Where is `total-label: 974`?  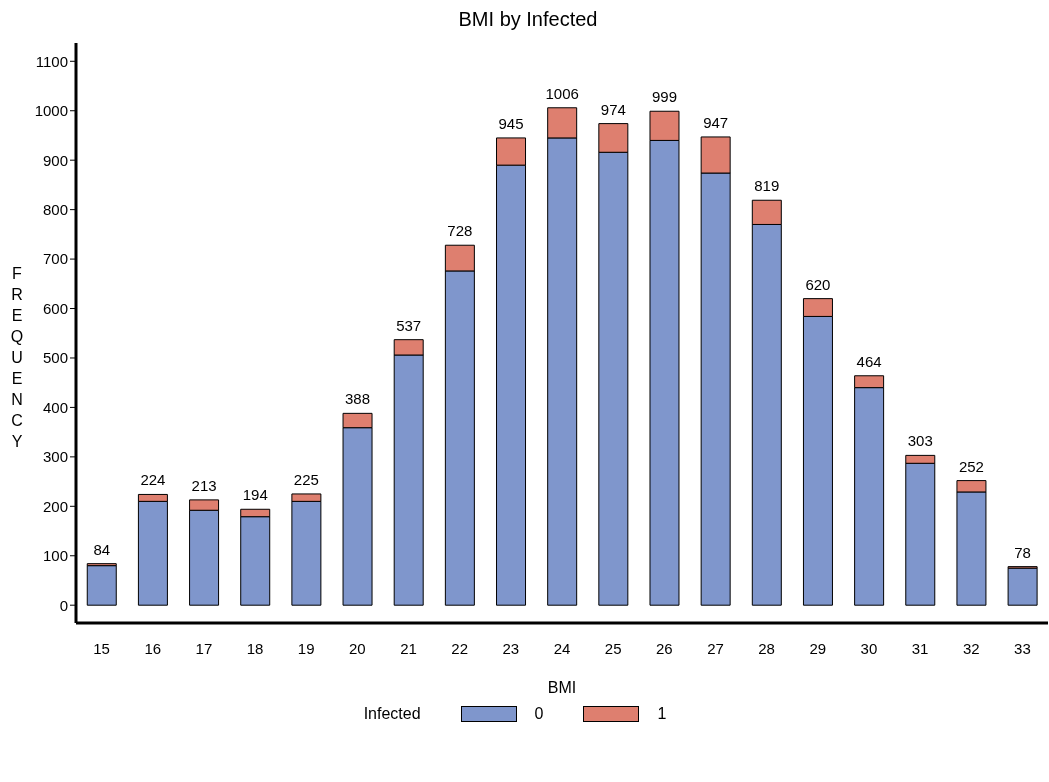
total-label: 974 is located at coordinates (613, 109).